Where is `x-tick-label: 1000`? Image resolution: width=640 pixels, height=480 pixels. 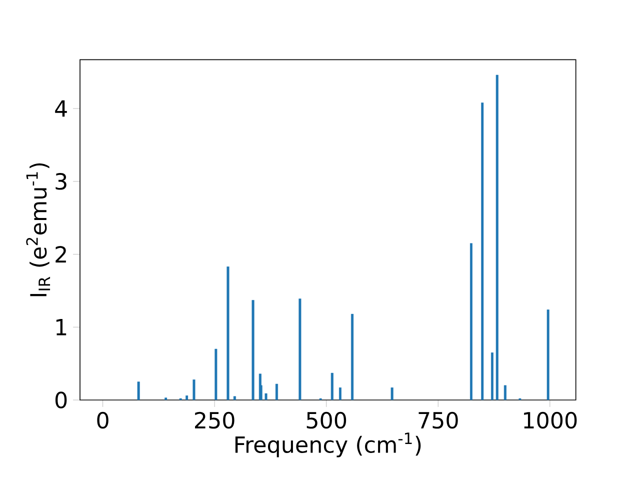
x-tick-label: 1000 is located at coordinates (550, 420).